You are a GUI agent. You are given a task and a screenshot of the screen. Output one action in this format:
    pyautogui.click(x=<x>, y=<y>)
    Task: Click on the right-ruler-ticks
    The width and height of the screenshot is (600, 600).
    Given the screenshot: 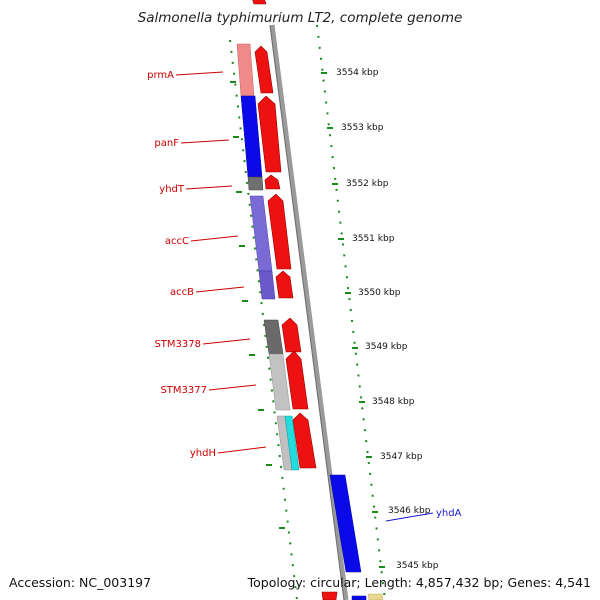 What is the action you would take?
    pyautogui.click(x=353, y=320)
    